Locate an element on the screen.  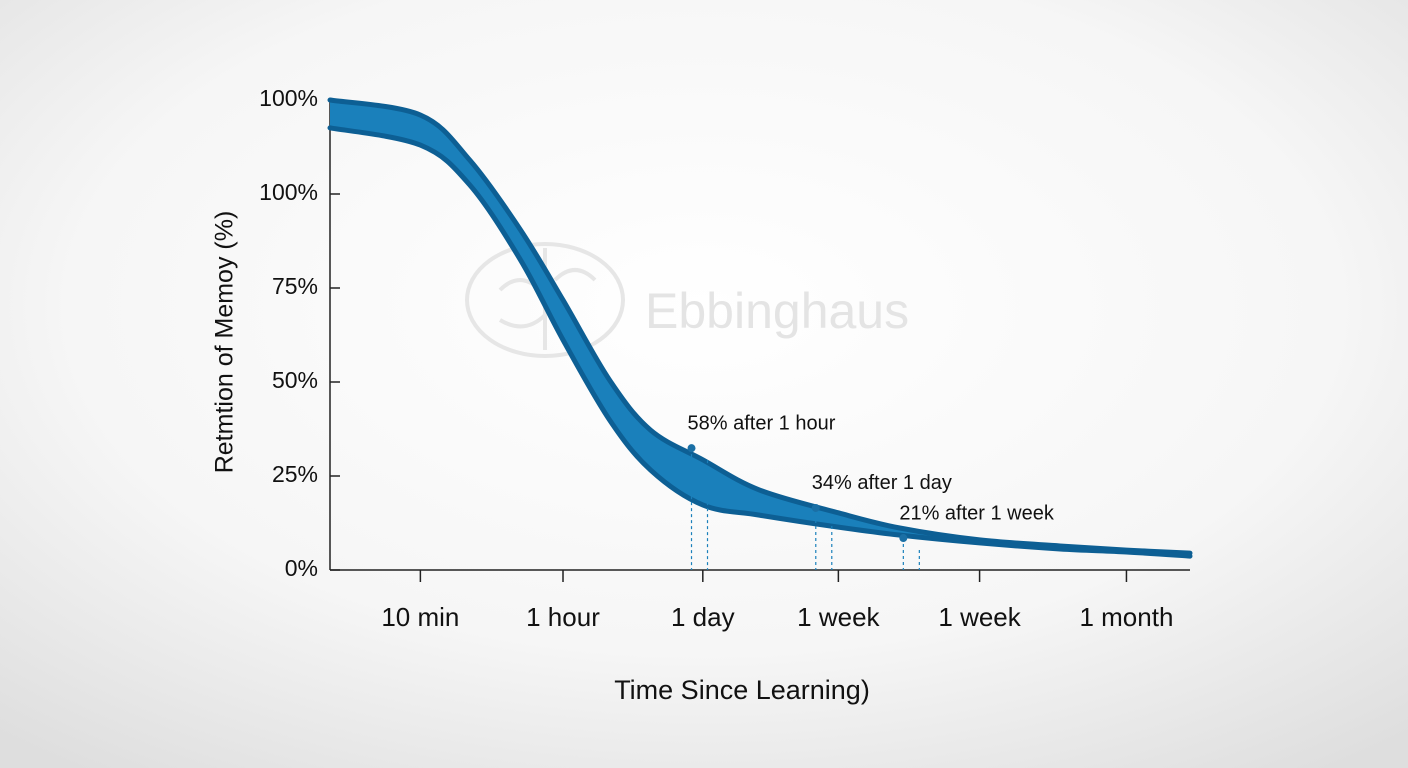
x-tick-label: 10 min is located at coordinates (420, 617).